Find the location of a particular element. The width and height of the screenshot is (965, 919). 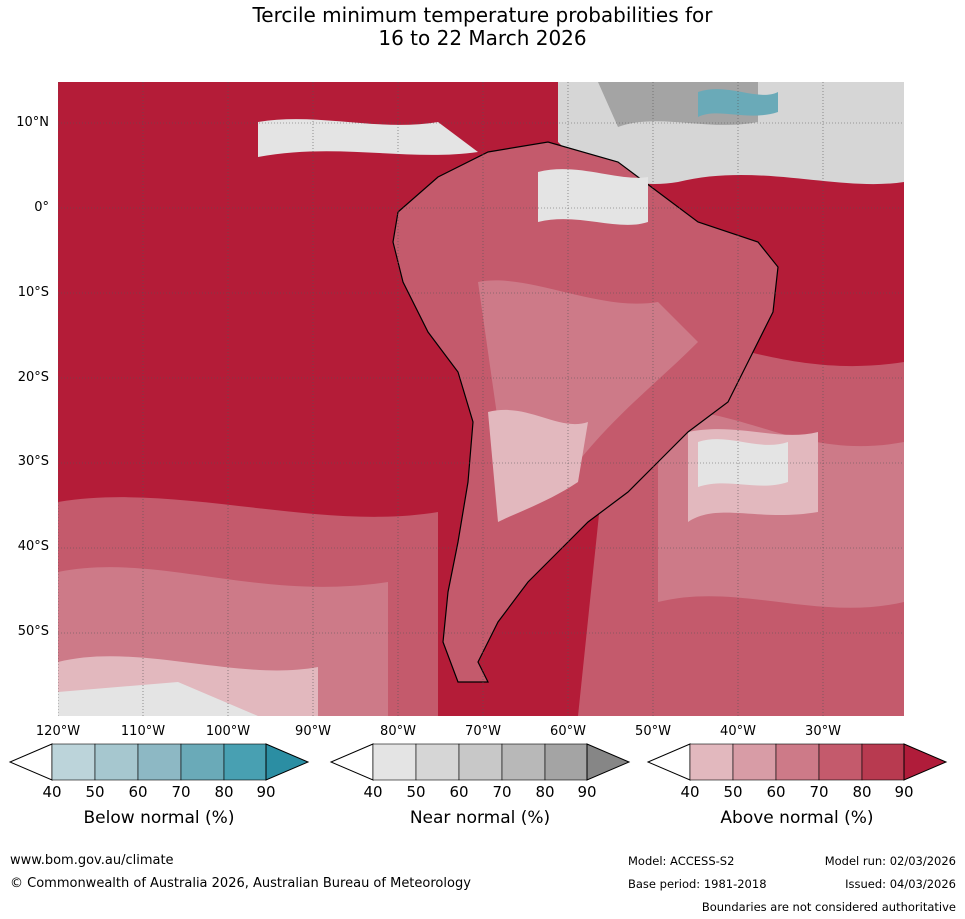

below-tick-70: 70 is located at coordinates (181, 792).